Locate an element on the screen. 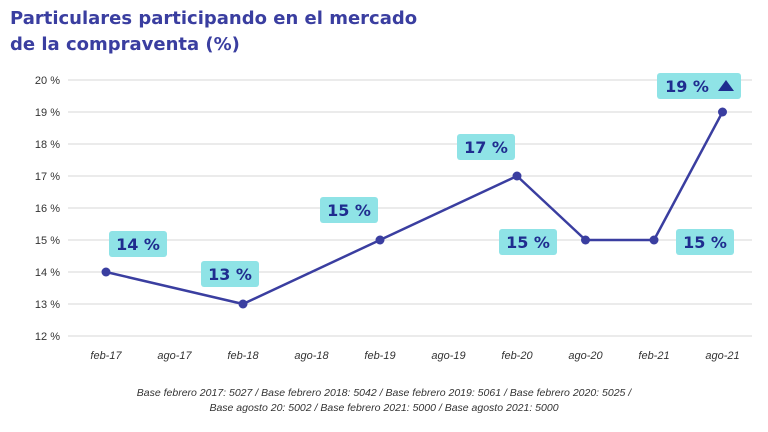 This screenshot has height=432, width=768. data-label: 14 % is located at coordinates (138, 244).